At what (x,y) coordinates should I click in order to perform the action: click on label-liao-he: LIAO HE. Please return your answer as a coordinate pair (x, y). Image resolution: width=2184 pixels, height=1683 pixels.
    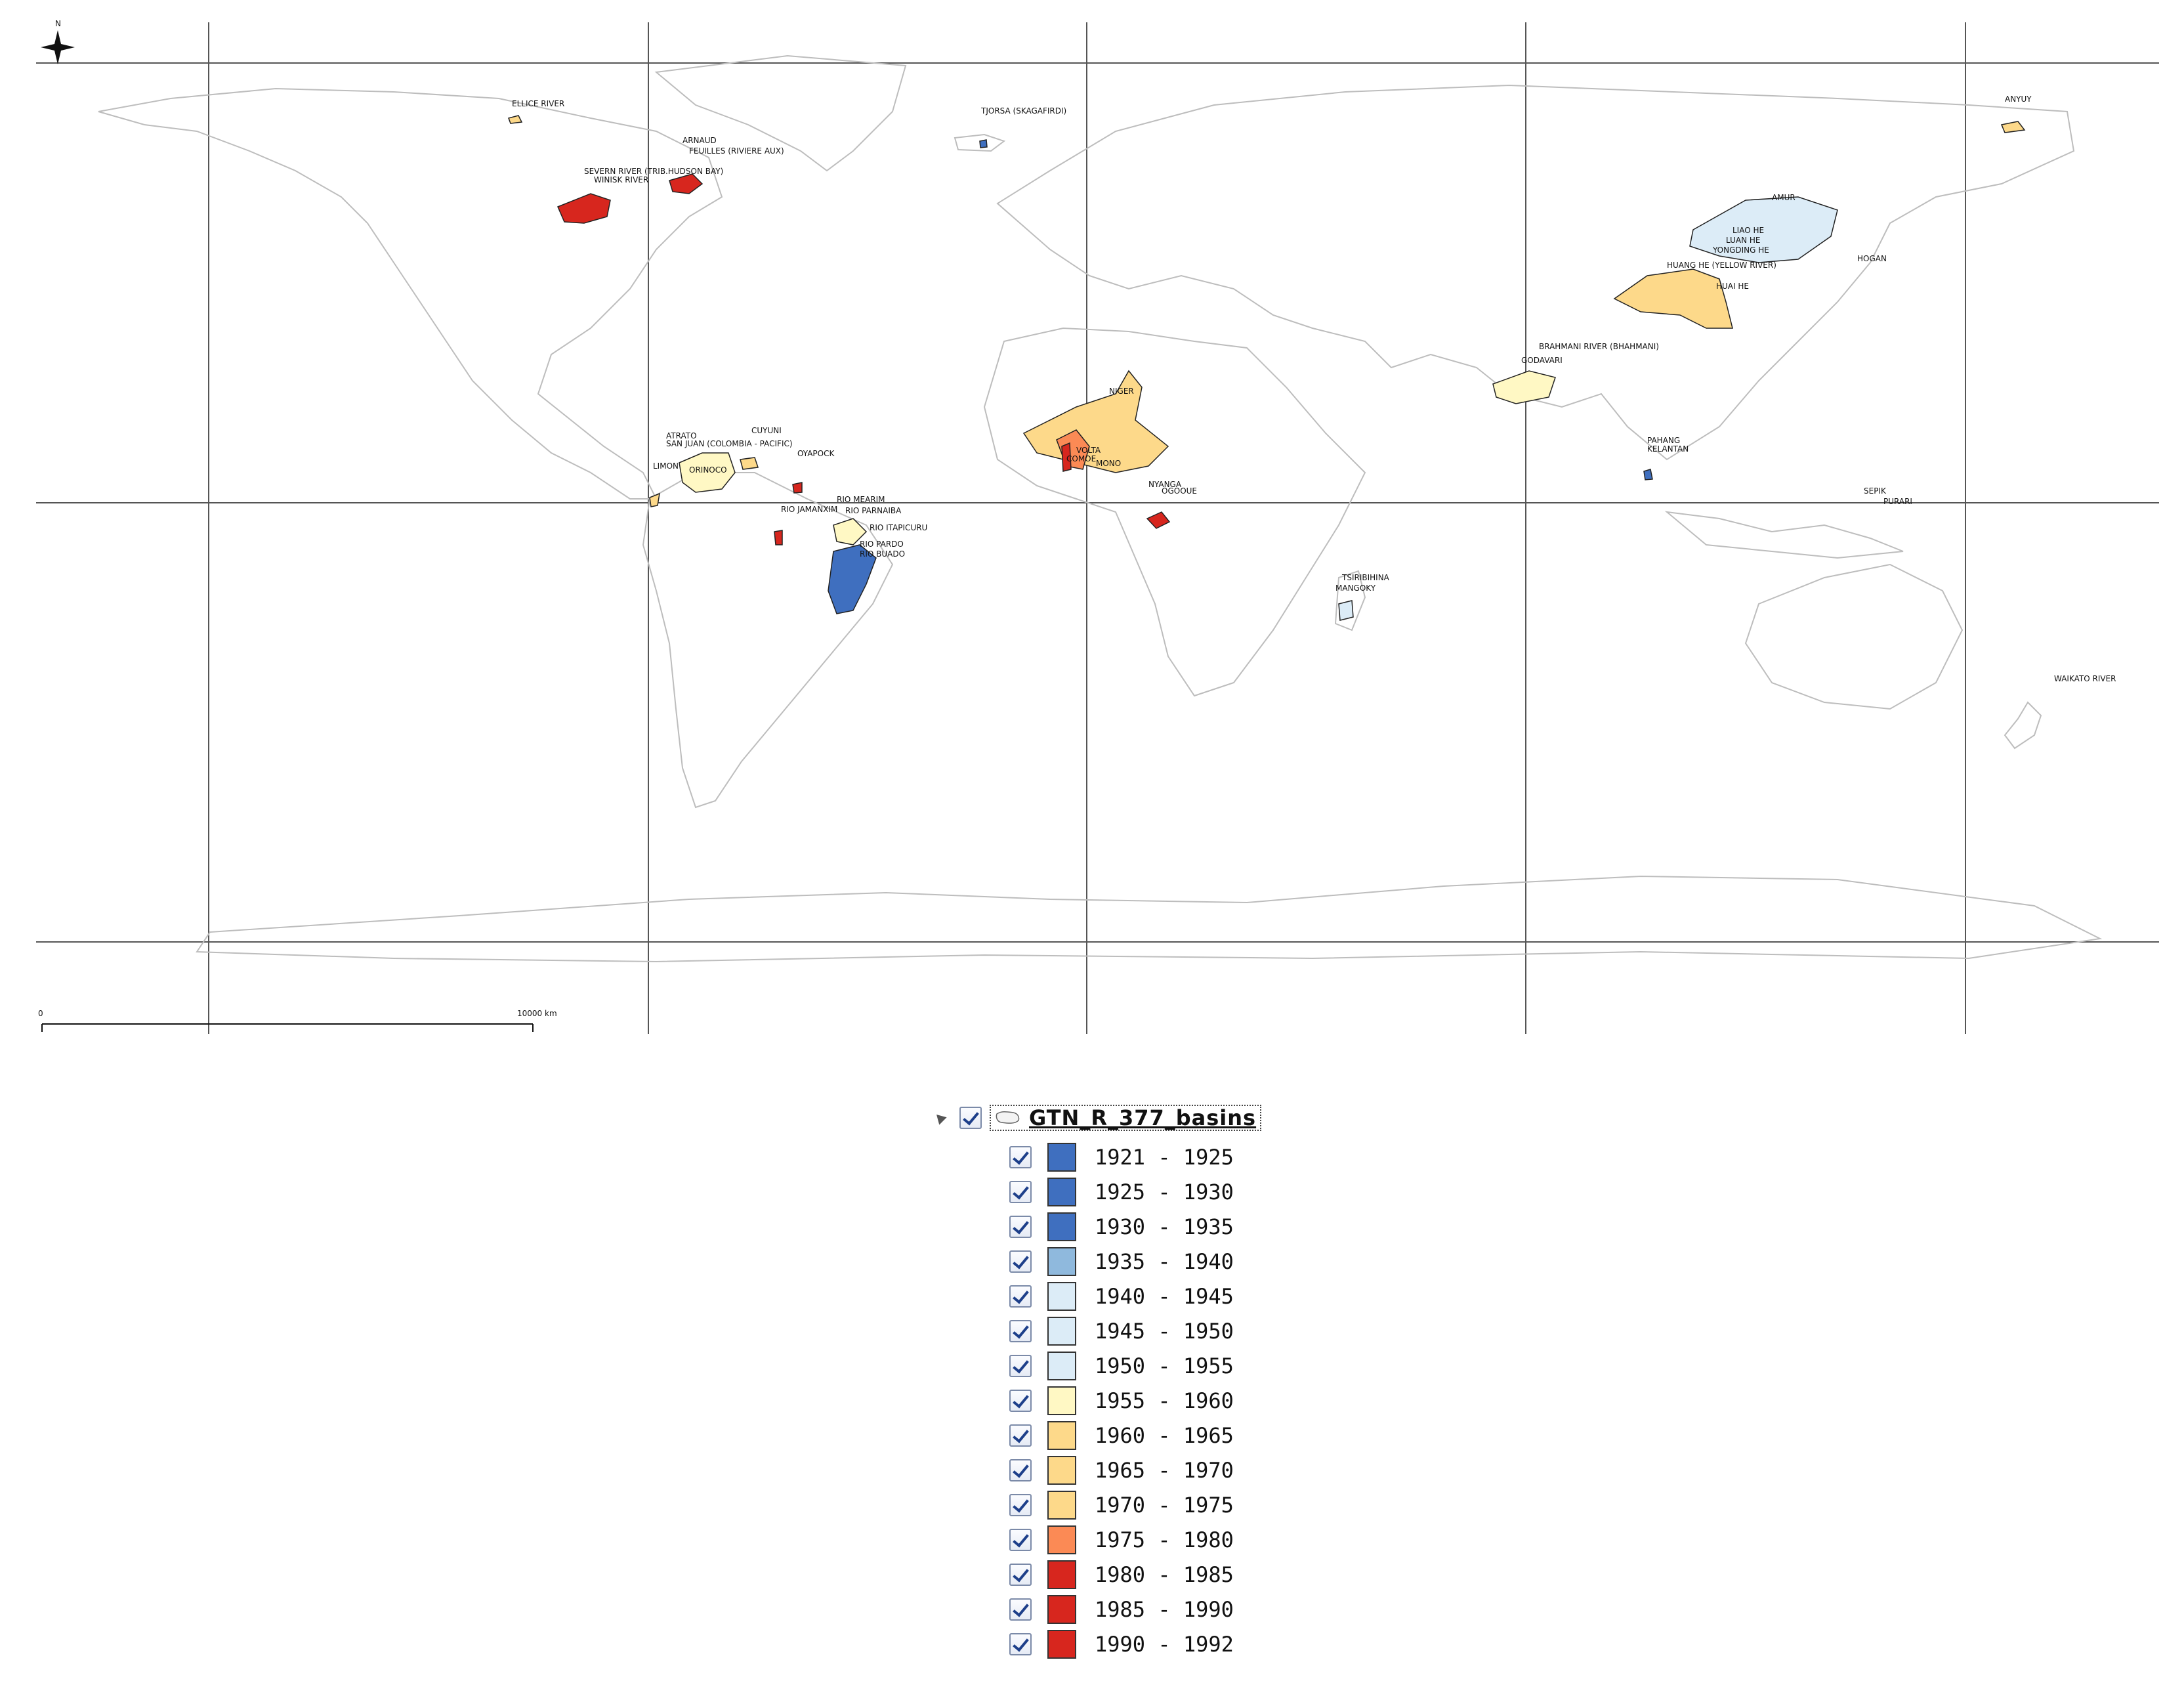
    Looking at the image, I should click on (1748, 230).